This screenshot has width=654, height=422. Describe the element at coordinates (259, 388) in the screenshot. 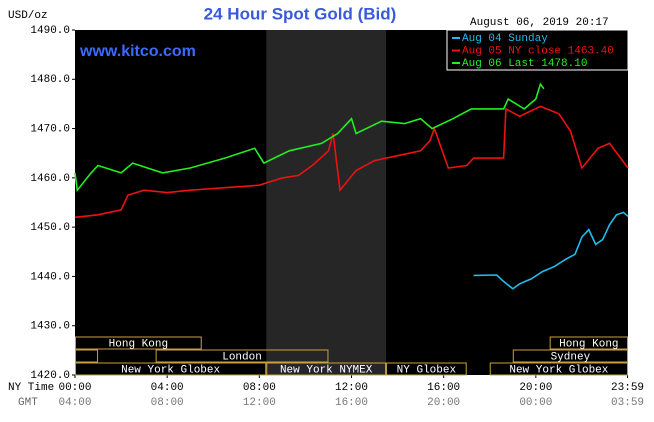

I see `x-tick-label: 08:00` at that location.